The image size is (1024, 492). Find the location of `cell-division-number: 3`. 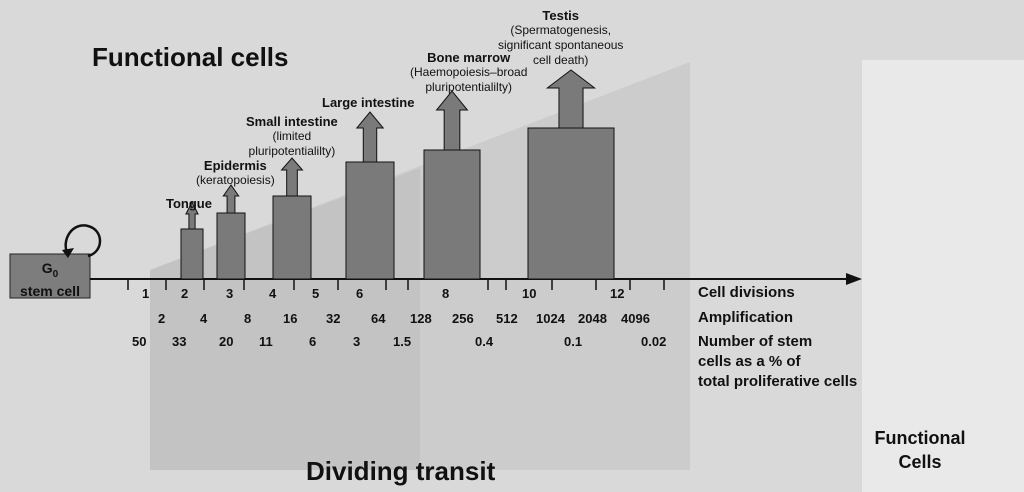

cell-division-number: 3 is located at coordinates (230, 293).